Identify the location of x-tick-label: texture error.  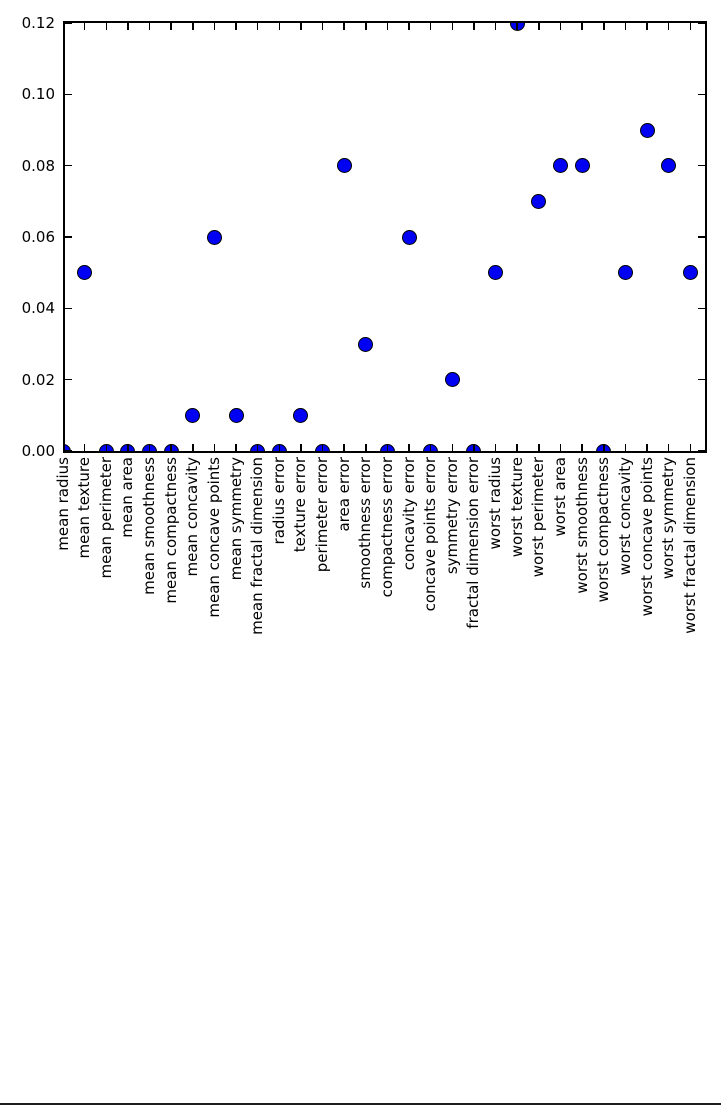
(300, 505).